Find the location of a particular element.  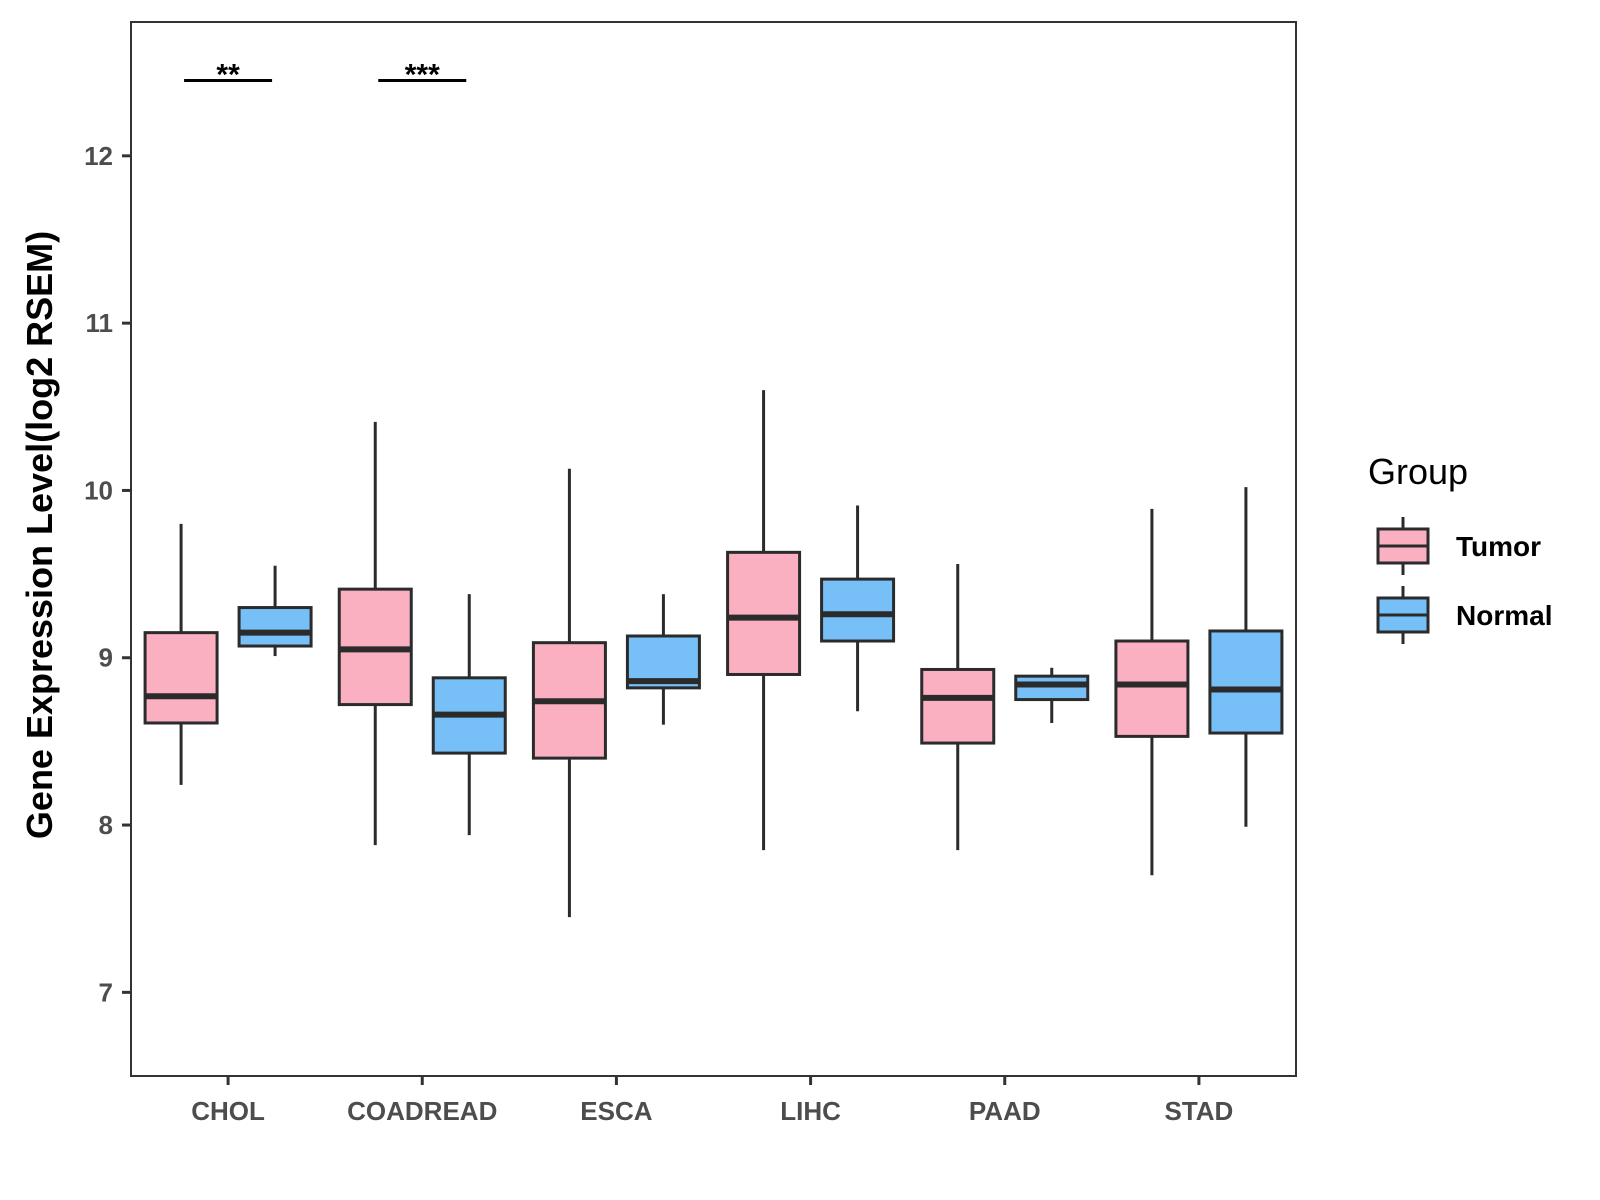

x-tick-label: PAAD is located at coordinates (1005, 1111).